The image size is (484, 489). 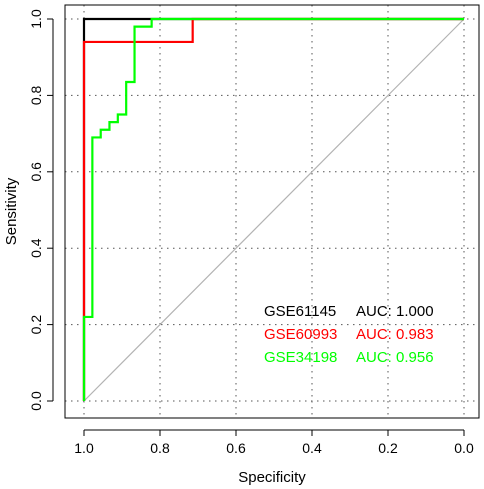 What do you see at coordinates (312, 448) in the screenshot?
I see `x-tick-label: 0.4` at bounding box center [312, 448].